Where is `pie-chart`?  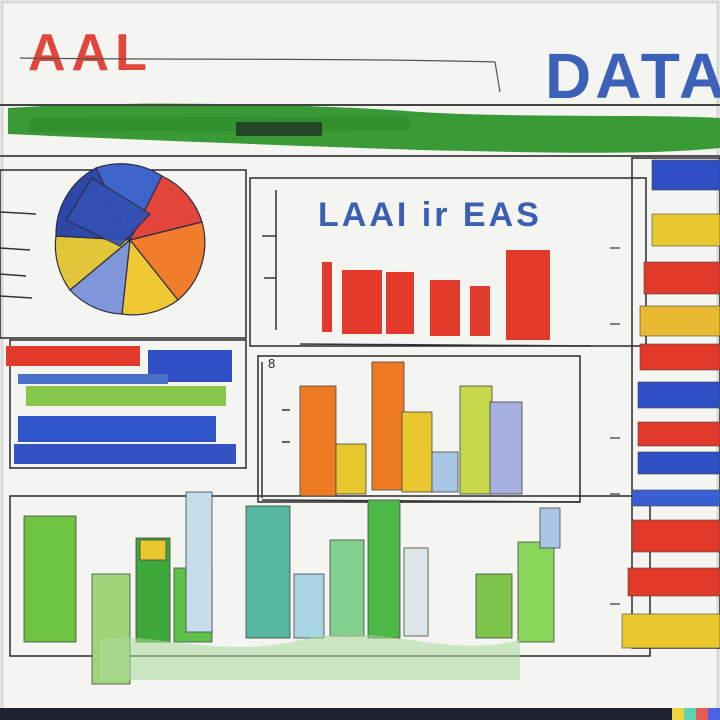
pie-chart is located at coordinates (130, 239).